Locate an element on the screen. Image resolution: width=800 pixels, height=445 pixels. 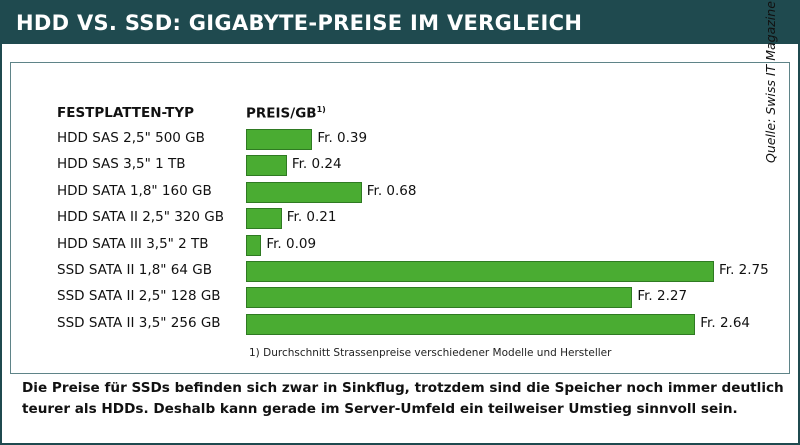
price-column-header: PREIS/GB1) is located at coordinates (286, 113).